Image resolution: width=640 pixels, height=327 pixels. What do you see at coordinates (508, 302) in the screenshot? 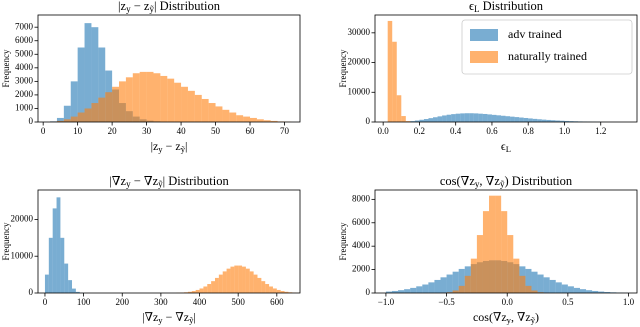
I see `x-tick-label: 0.0` at bounding box center [508, 302].